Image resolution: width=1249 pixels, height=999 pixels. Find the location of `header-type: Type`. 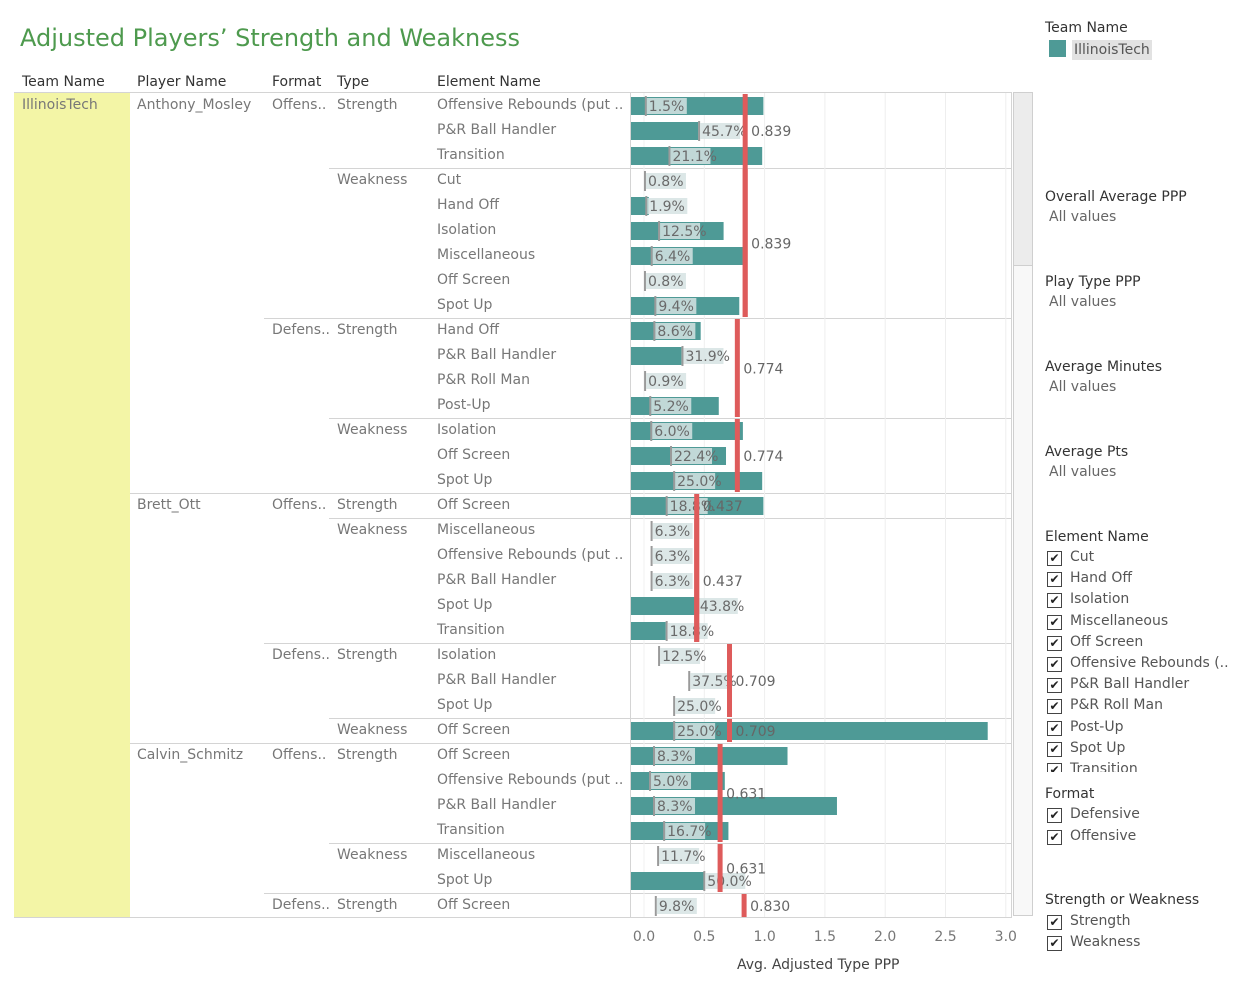

header-type: Type is located at coordinates (353, 82).